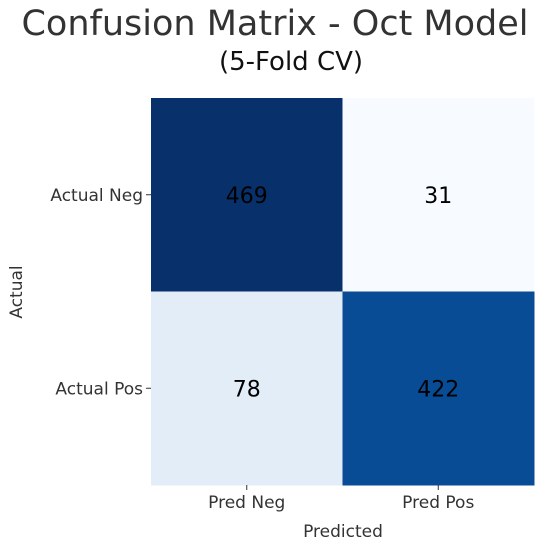 Image resolution: width=550 pixels, height=545 pixels. What do you see at coordinates (99, 389) in the screenshot?
I see `y-tick-label: Actual Pos` at bounding box center [99, 389].